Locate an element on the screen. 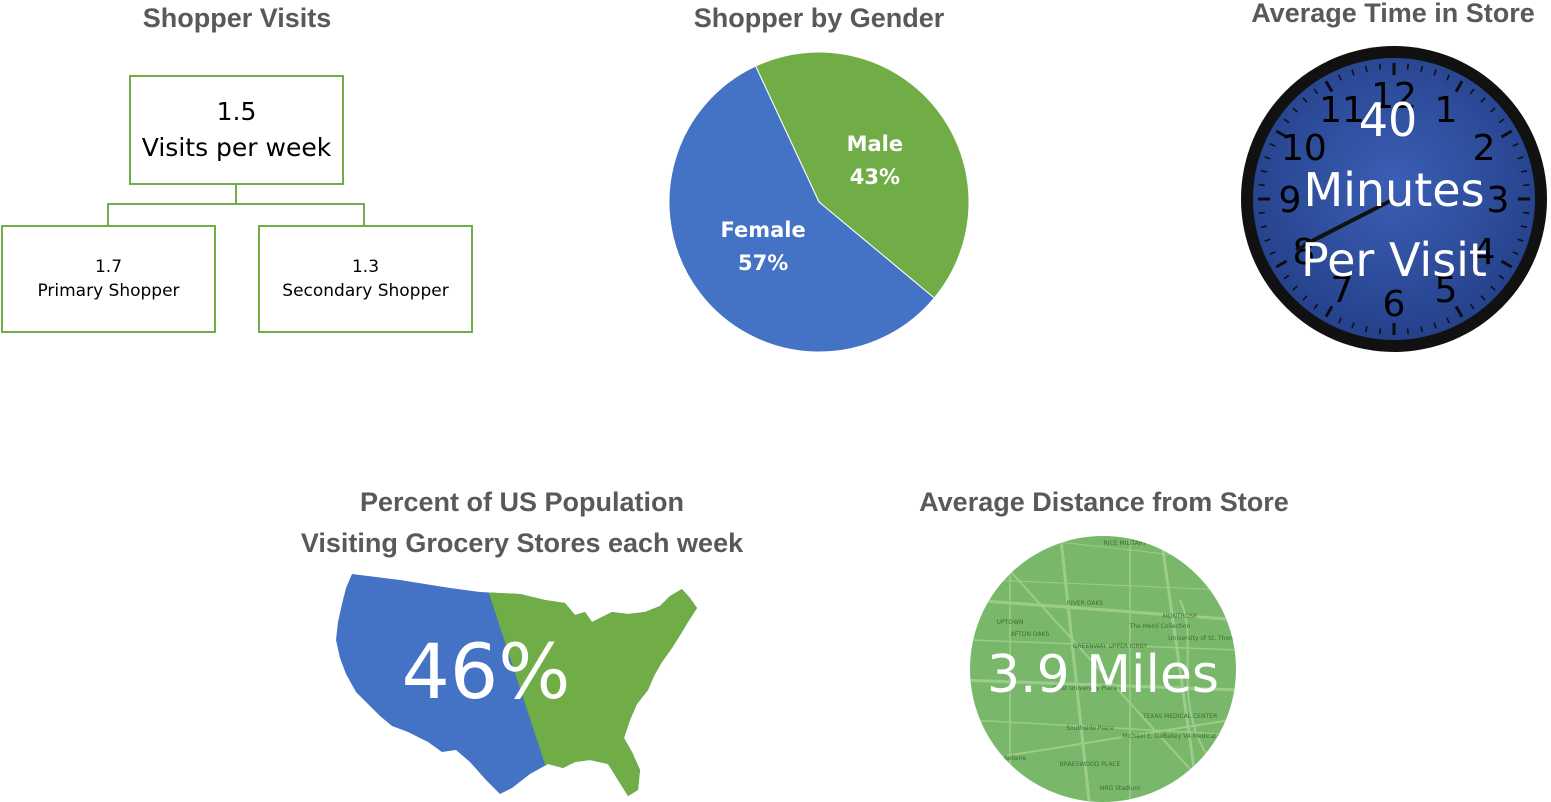 This screenshot has width=1551, height=802. time-unit-line2: Per Visit is located at coordinates (1394, 260).